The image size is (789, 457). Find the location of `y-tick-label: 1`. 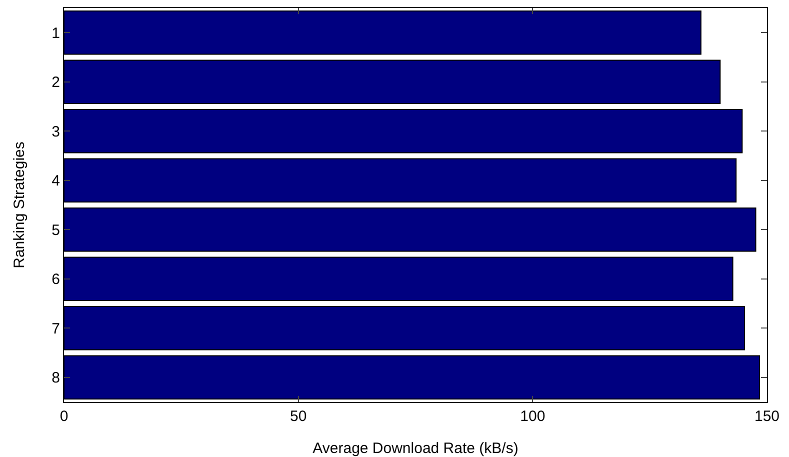

y-tick-label: 1 is located at coordinates (56, 33).